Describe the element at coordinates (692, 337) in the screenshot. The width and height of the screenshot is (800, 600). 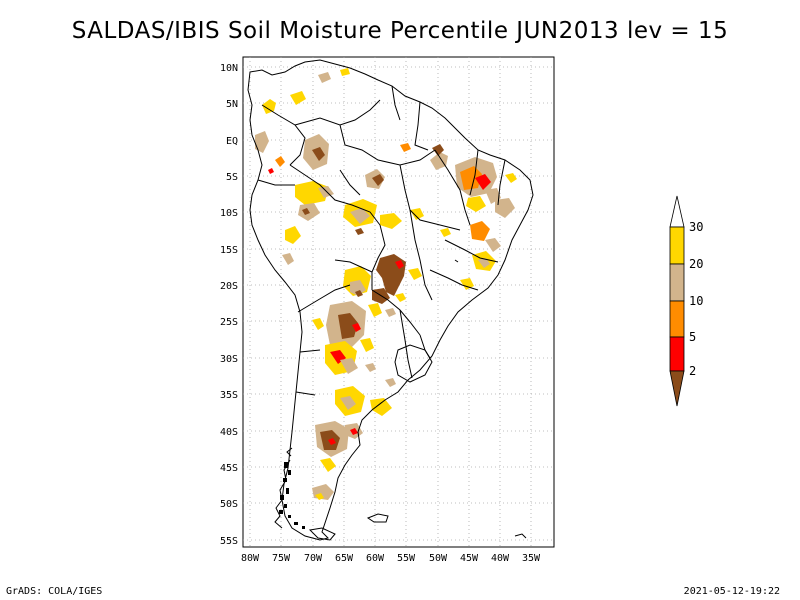
I see `colorbar-label: 5` at that location.